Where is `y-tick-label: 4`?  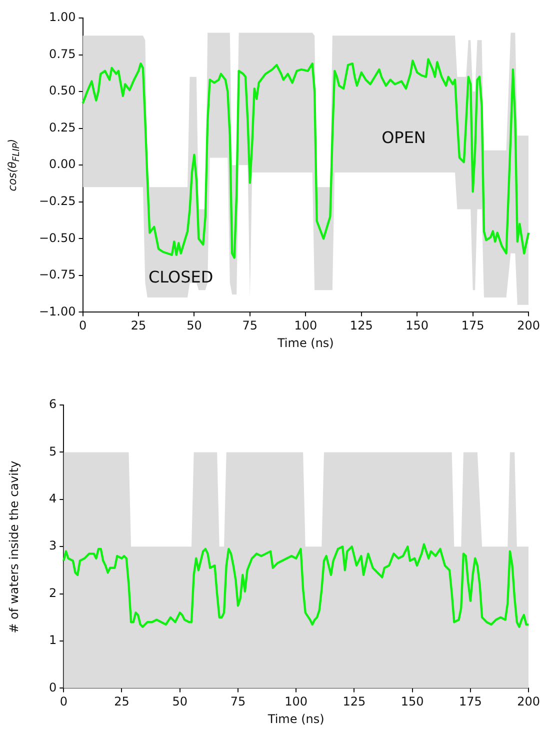 y-tick-label: 4 is located at coordinates (52, 499).